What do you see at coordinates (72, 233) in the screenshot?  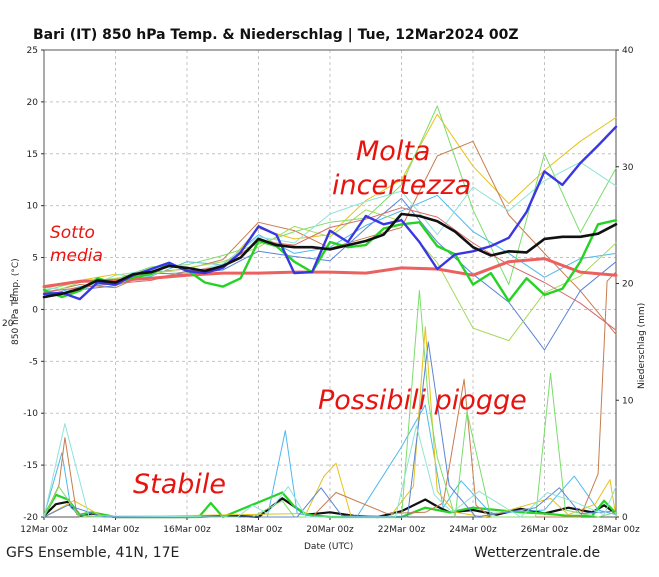 I see `annotation-sotto: Sotto` at bounding box center [72, 233].